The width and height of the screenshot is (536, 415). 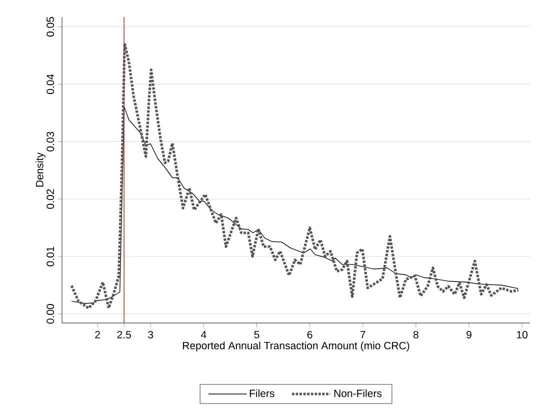 What do you see at coordinates (50, 84) in the screenshot?
I see `y-tick-label: 0.04` at bounding box center [50, 84].